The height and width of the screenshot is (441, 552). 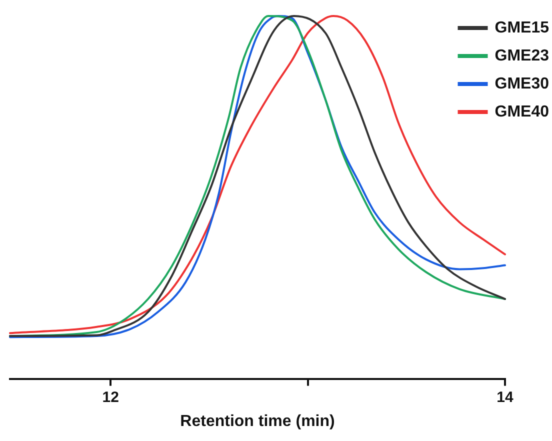 What do you see at coordinates (522, 83) in the screenshot?
I see `legend-label: GME30` at bounding box center [522, 83].